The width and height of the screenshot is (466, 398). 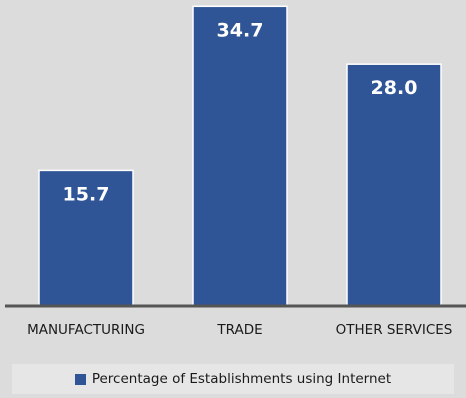 I want to click on data-label-other-services: 28.0, so click(x=394, y=88).